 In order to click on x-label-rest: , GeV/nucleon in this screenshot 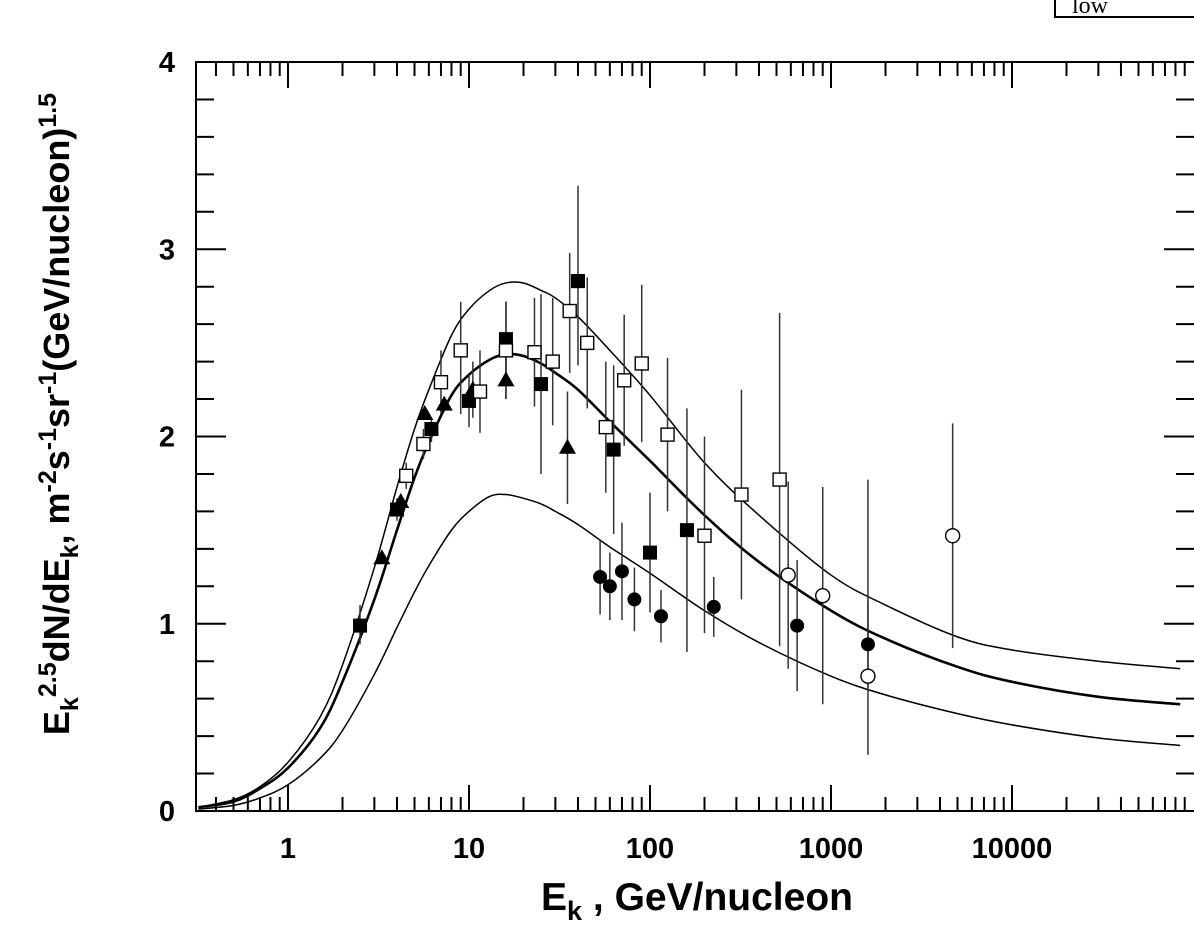, I will do `click(717, 897)`.